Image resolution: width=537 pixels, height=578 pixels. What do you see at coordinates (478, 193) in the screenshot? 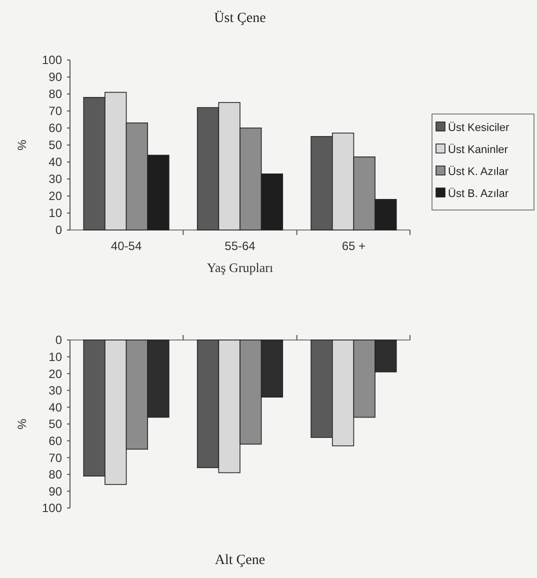
I see `legend-label: Üst B. Azılar` at bounding box center [478, 193].